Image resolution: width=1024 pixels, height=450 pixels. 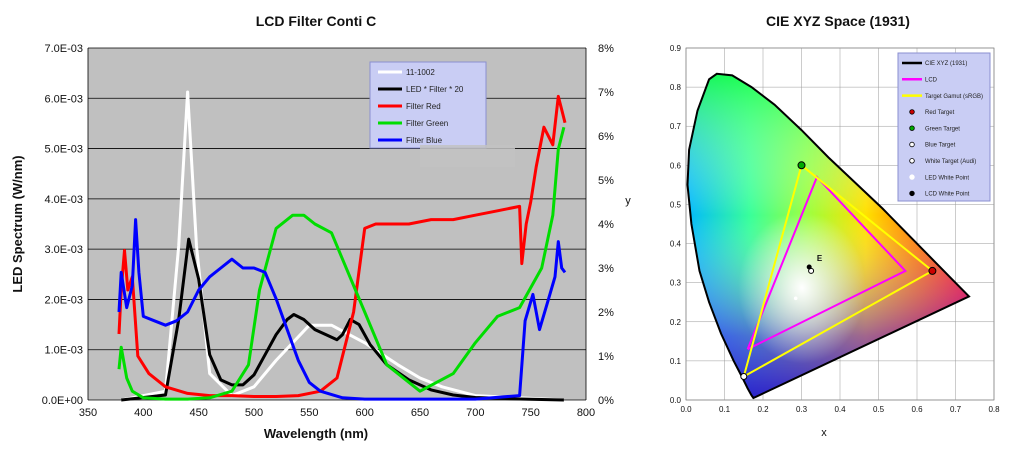 What do you see at coordinates (530, 413) in the screenshot?
I see `spectrum-x-tick: 750` at bounding box center [530, 413].